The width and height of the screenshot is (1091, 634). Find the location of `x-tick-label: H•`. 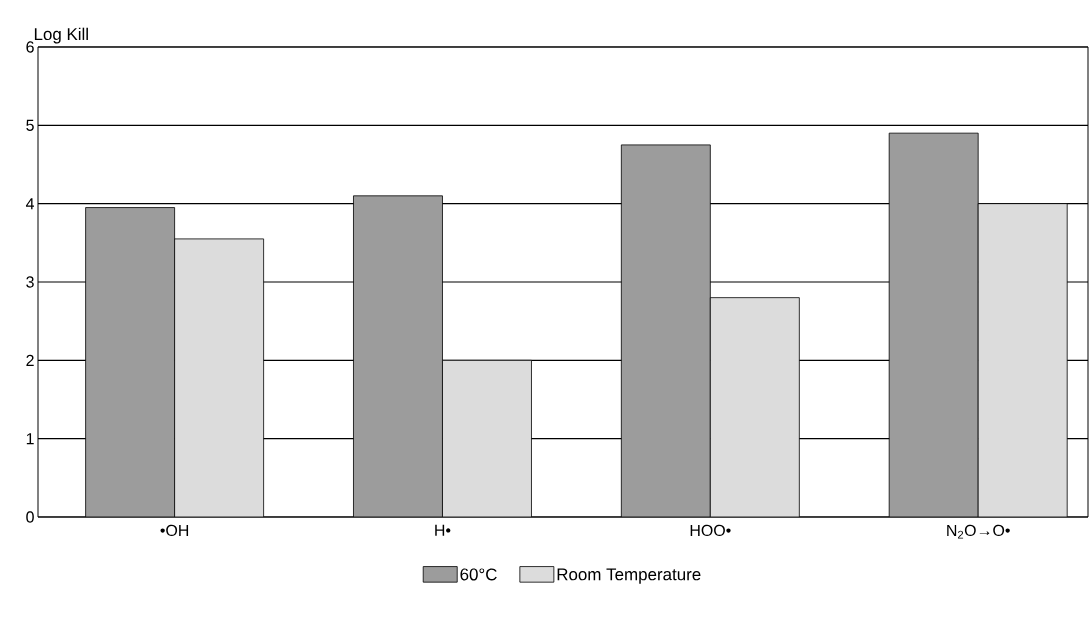

x-tick-label: H• is located at coordinates (443, 530).